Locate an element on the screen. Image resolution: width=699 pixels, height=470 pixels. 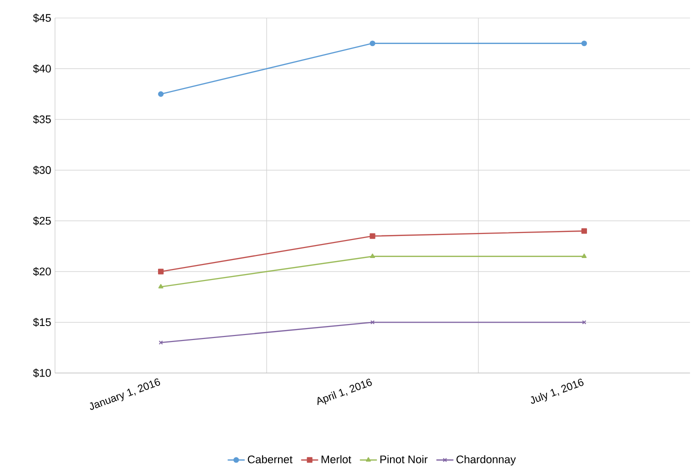
y-tick-label: $40 is located at coordinates (42, 69).